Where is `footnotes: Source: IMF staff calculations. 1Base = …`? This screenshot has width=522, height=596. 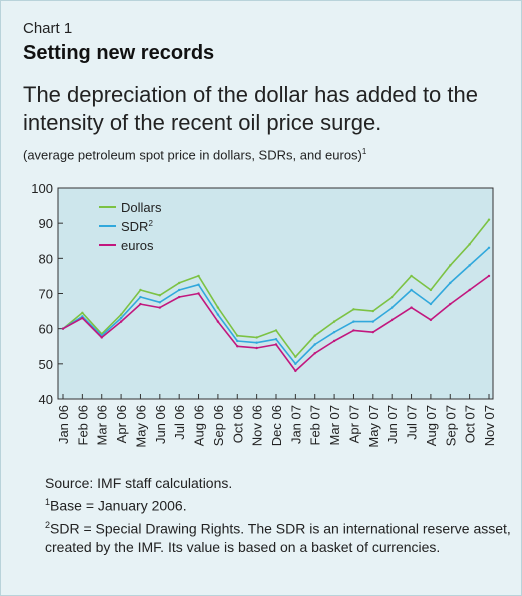 footnotes: Source: IMF staff calculations. 1Base = … is located at coordinates (268, 515).